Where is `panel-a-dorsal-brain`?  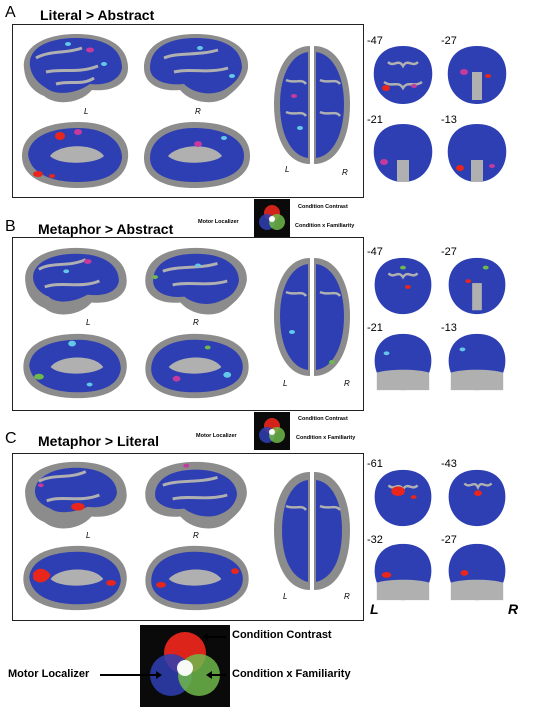 panel-a-dorsal-brain is located at coordinates (312, 105).